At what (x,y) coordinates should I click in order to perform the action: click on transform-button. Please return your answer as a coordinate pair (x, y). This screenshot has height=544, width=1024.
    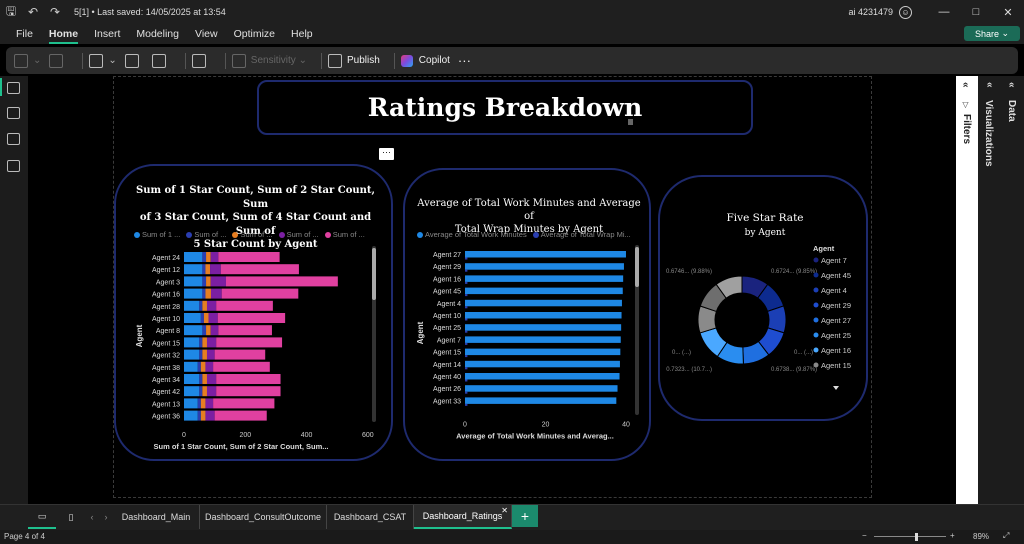
    Looking at the image, I should click on (134, 60).